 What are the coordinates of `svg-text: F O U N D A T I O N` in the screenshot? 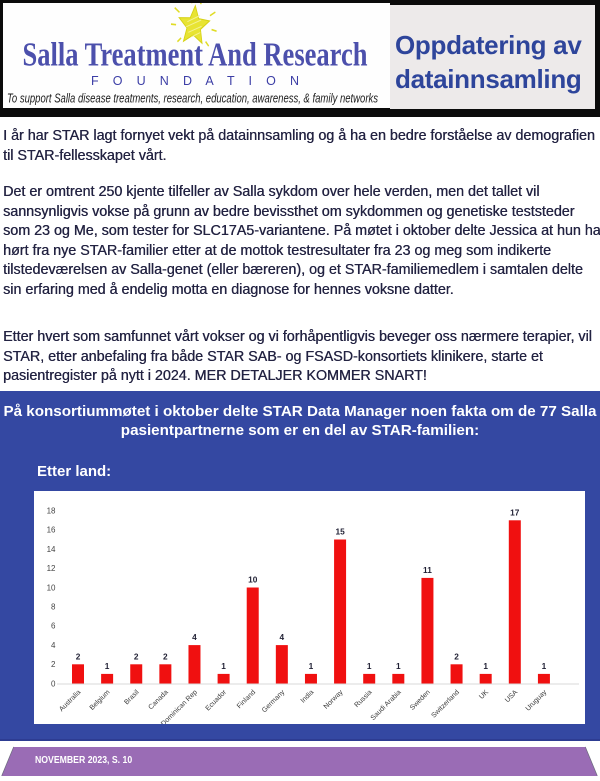 It's located at (195, 81).